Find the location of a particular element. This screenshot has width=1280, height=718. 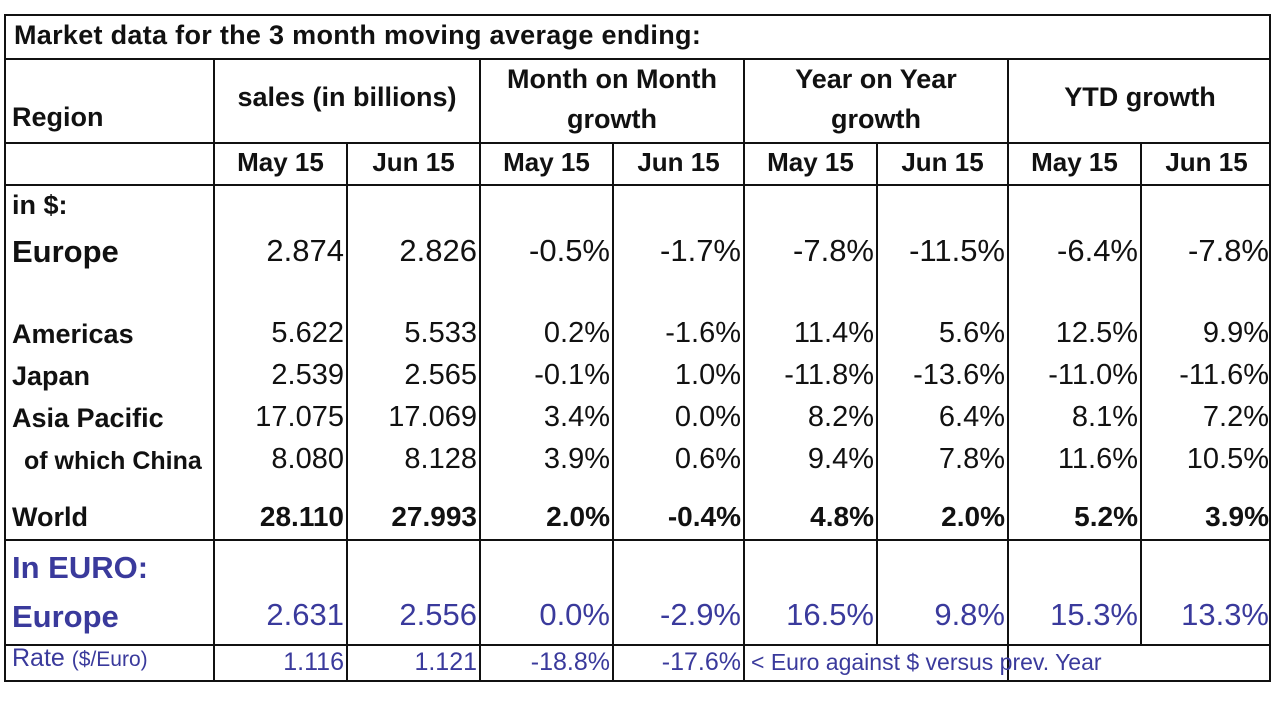

china-yoy-jun: 7.8% is located at coordinates (971, 459).